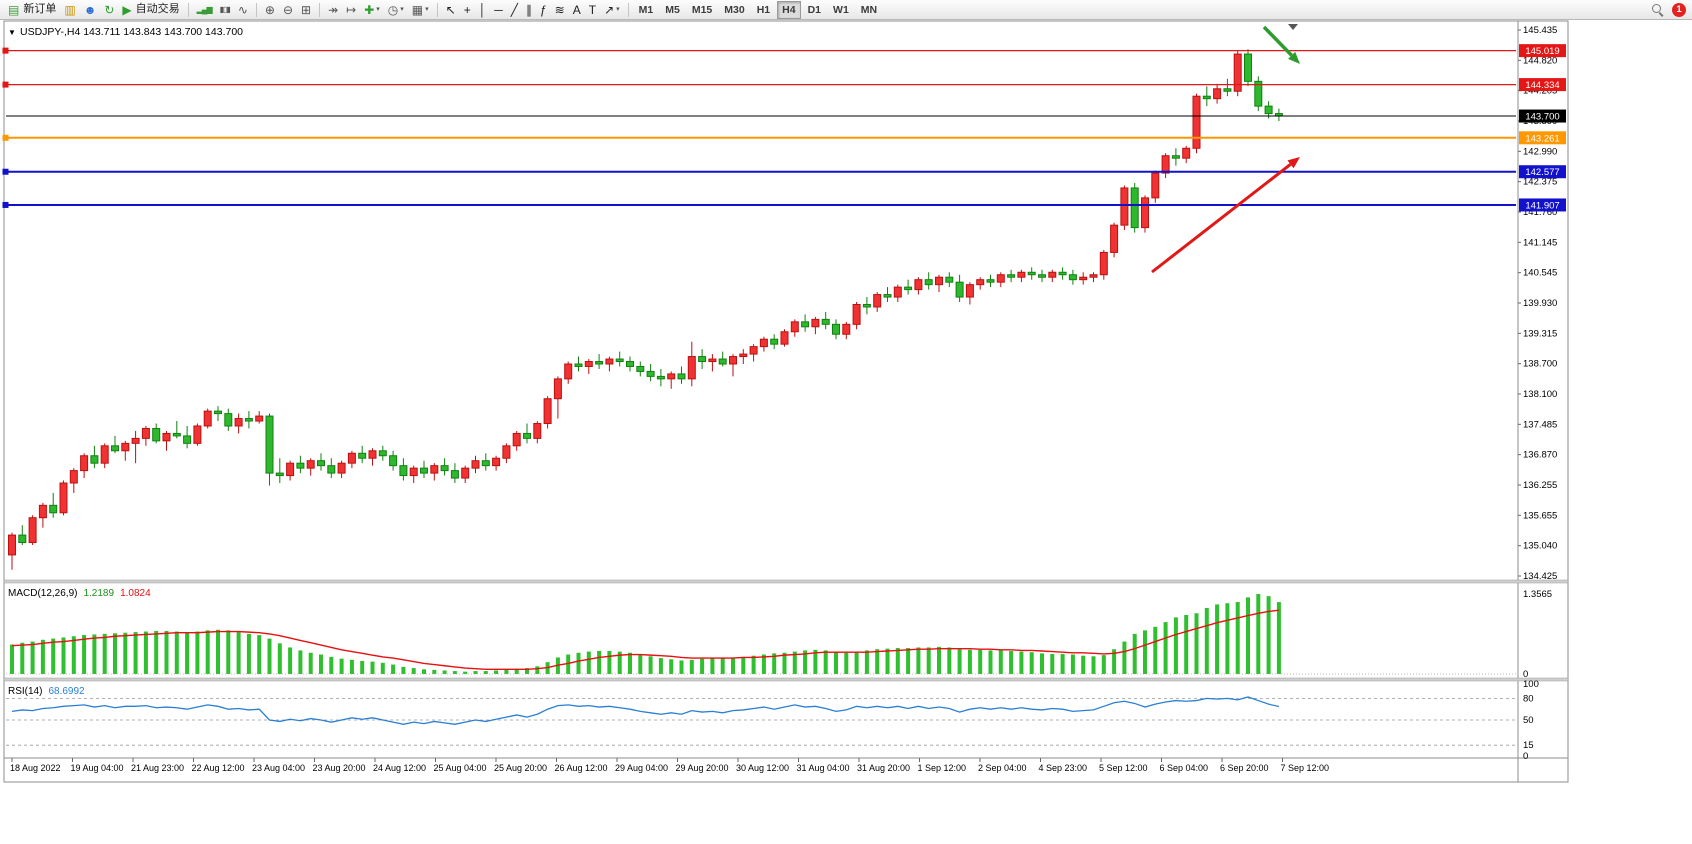 This screenshot has width=1692, height=844. I want to click on tile-windows-icon: ⊞, so click(306, 9).